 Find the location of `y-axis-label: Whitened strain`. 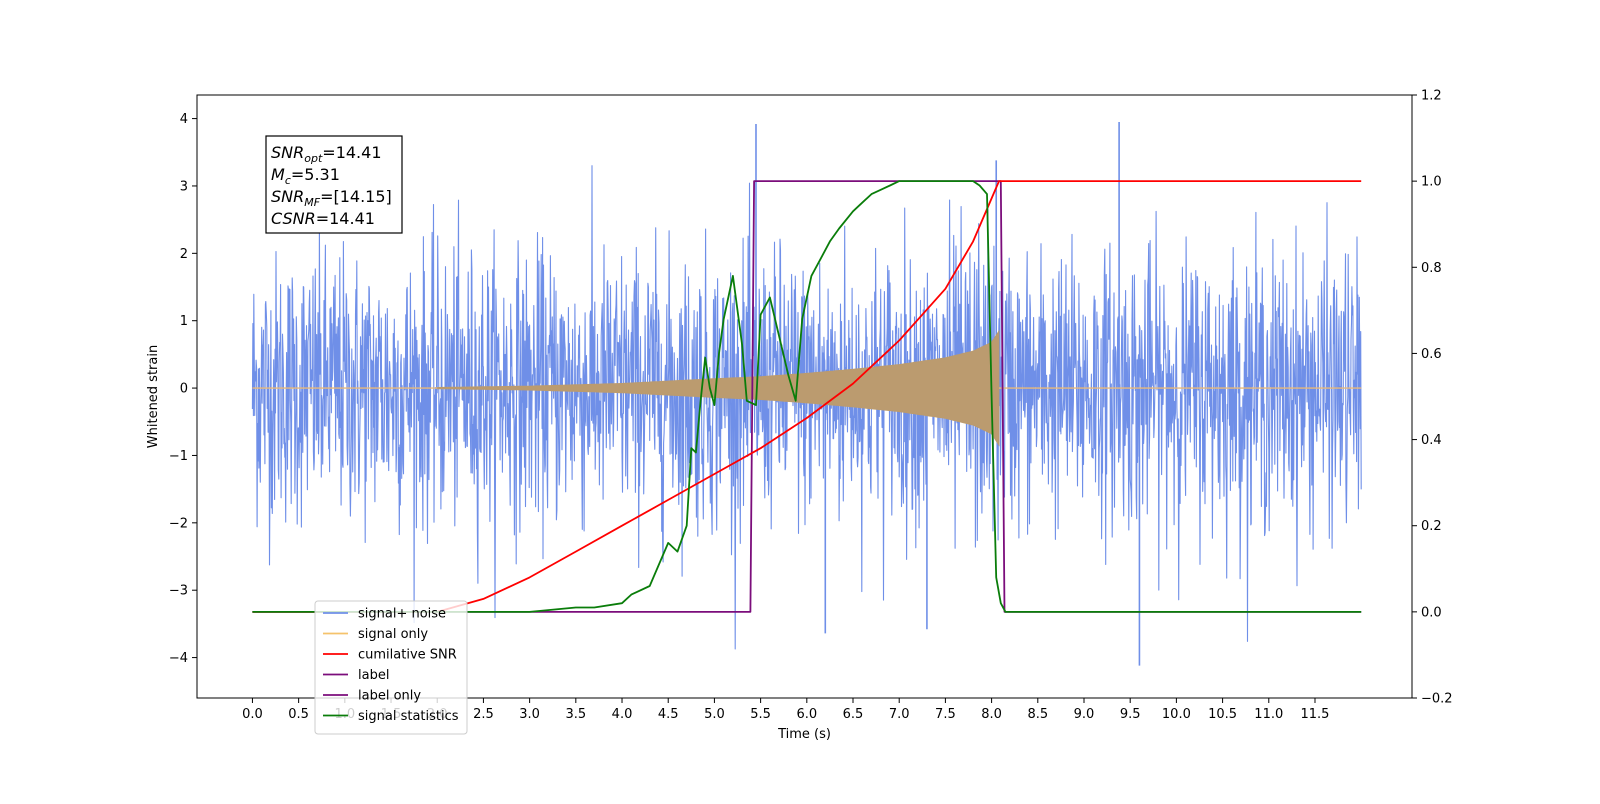

y-axis-label: Whitened strain is located at coordinates (153, 396).